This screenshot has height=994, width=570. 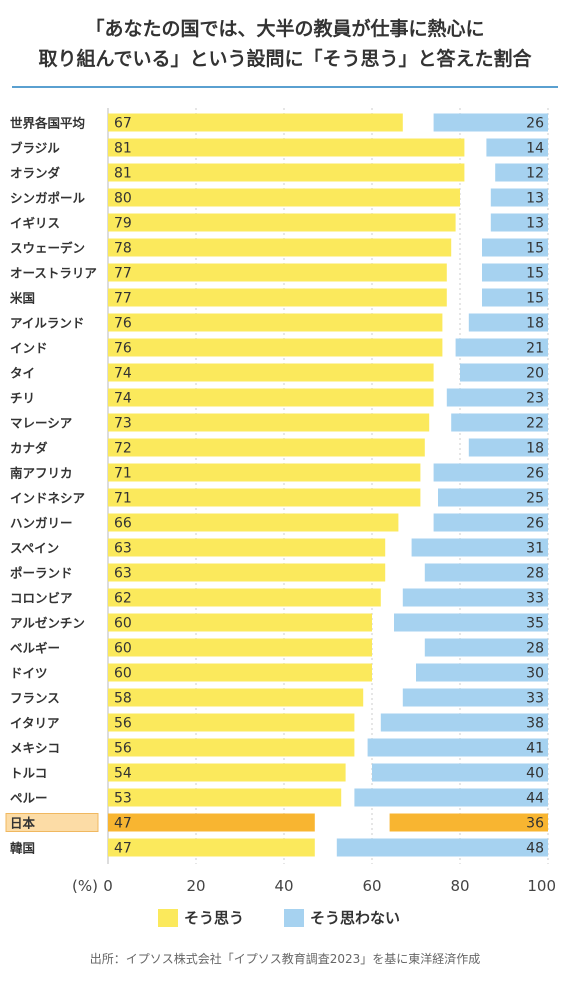 I want to click on category-label: イタリア, so click(x=35, y=723).